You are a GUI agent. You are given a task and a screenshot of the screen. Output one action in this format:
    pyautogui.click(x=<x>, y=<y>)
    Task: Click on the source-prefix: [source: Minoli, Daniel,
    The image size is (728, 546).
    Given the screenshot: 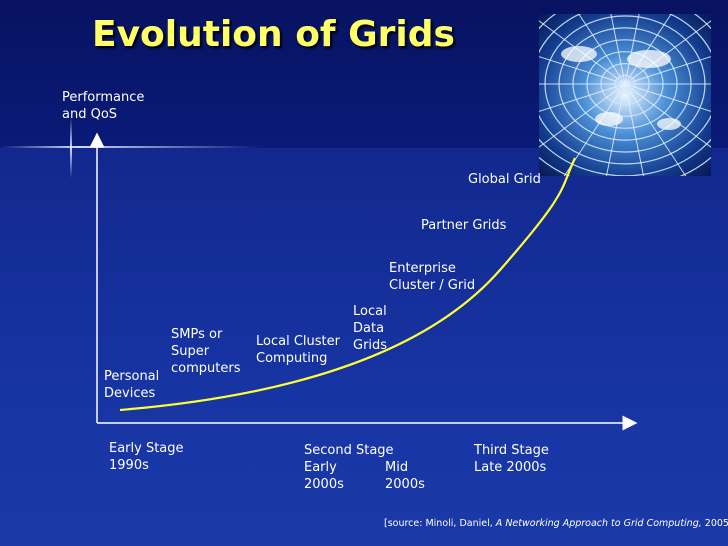 What is the action you would take?
    pyautogui.click(x=440, y=523)
    